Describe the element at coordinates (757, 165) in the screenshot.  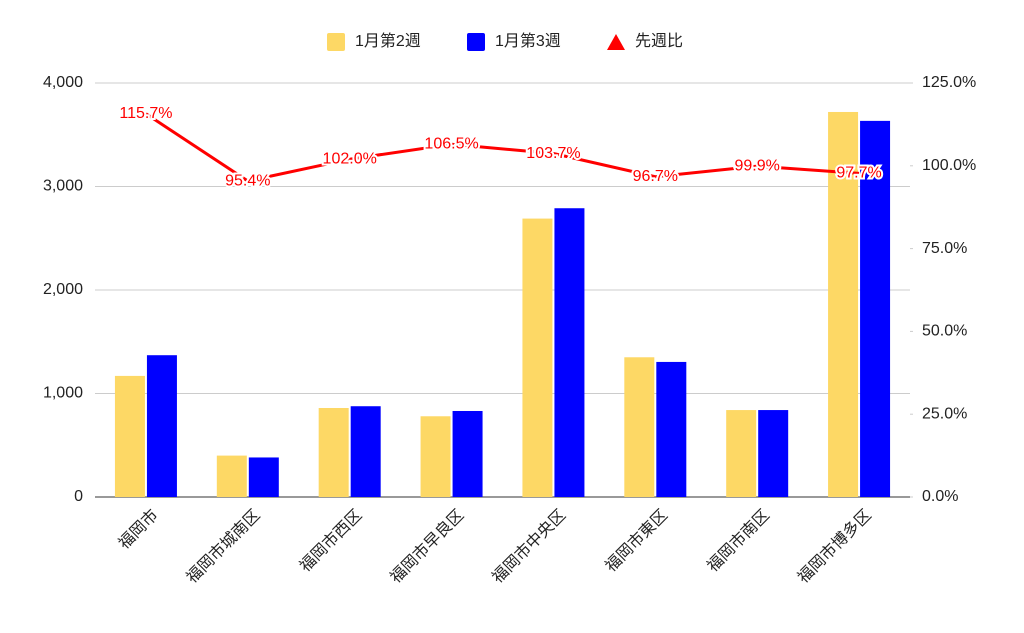
I see `data-label: 99.9%` at that location.